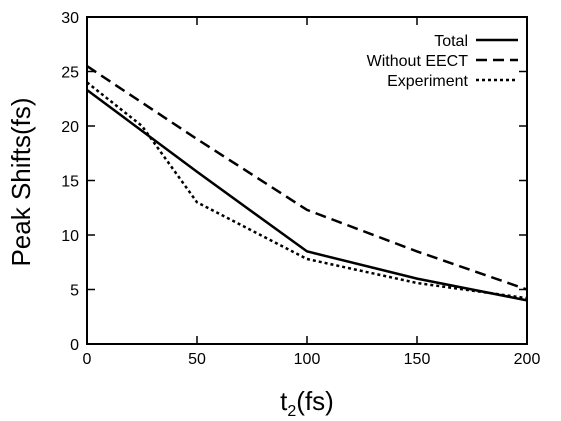  Describe the element at coordinates (417, 359) in the screenshot. I see `x-tick-label-150: 150` at that location.